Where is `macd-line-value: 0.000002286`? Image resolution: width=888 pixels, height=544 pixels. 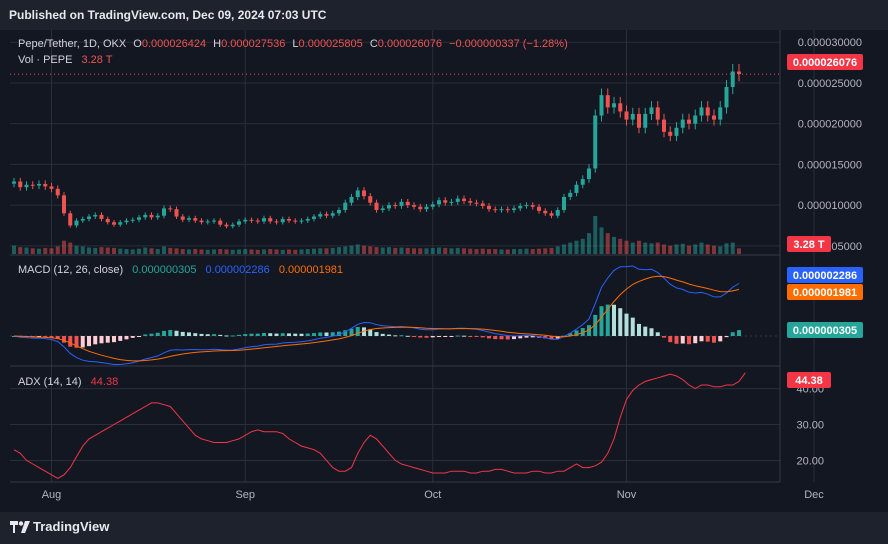
macd-line-value: 0.000002286 is located at coordinates (238, 270).